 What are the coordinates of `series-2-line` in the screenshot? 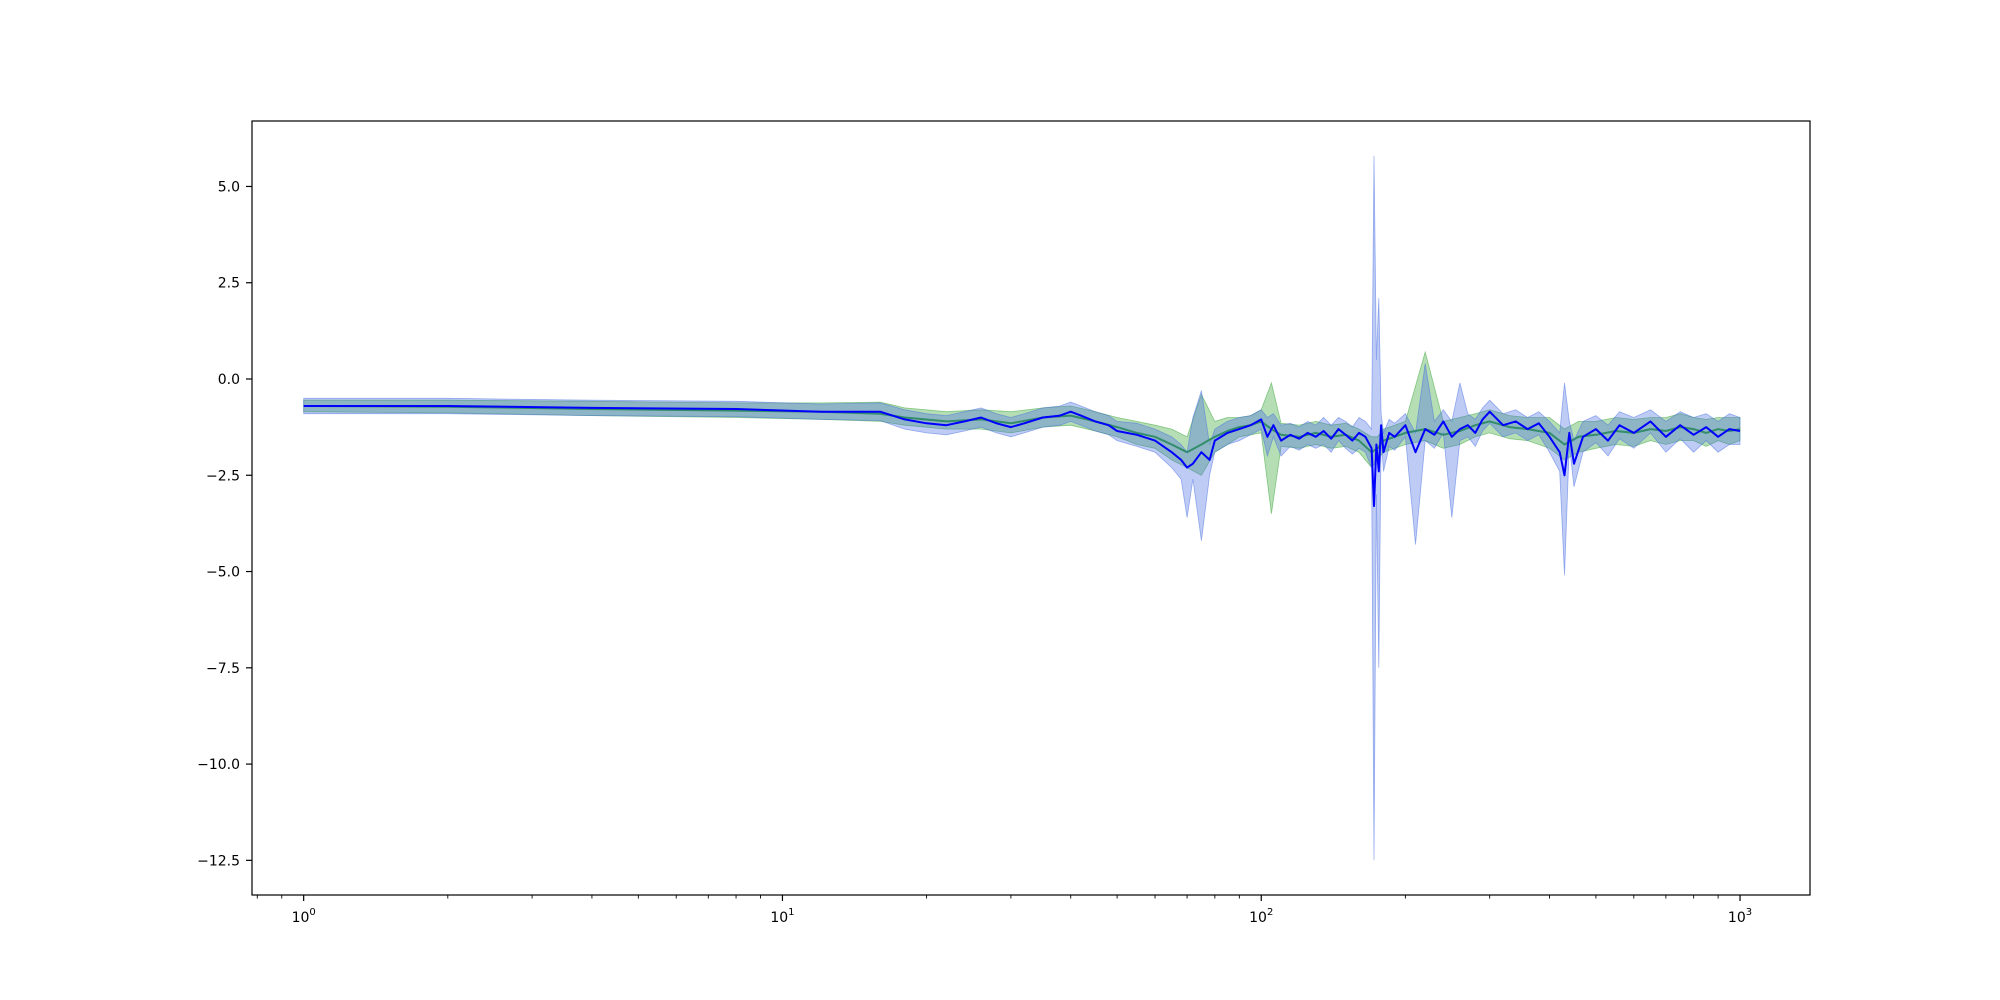 It's located at (1022, 456).